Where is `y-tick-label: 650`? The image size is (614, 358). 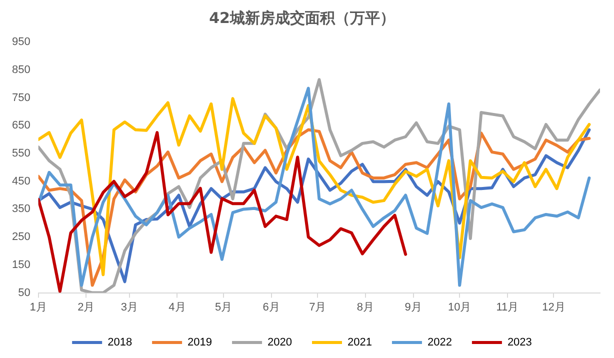
y-tick-label: 650 is located at coordinates (21, 126).